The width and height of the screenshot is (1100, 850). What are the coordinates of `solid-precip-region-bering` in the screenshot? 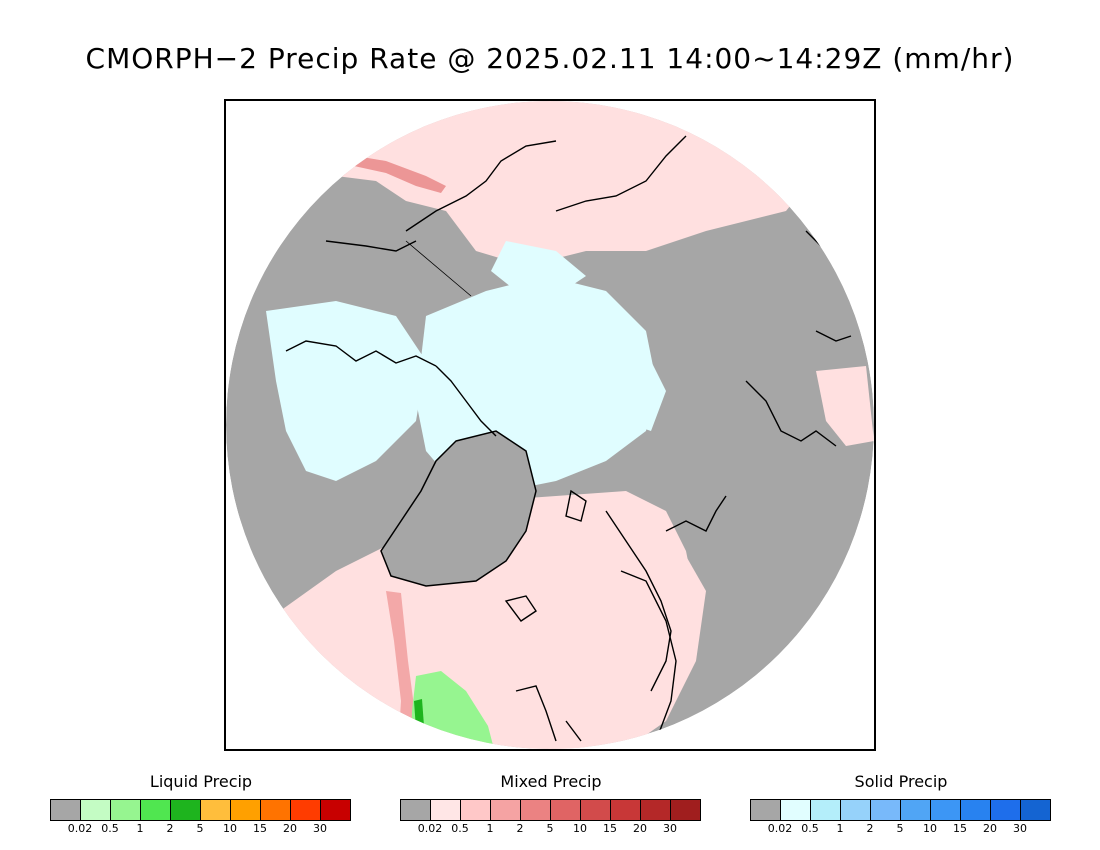 It's located at (538, 268).